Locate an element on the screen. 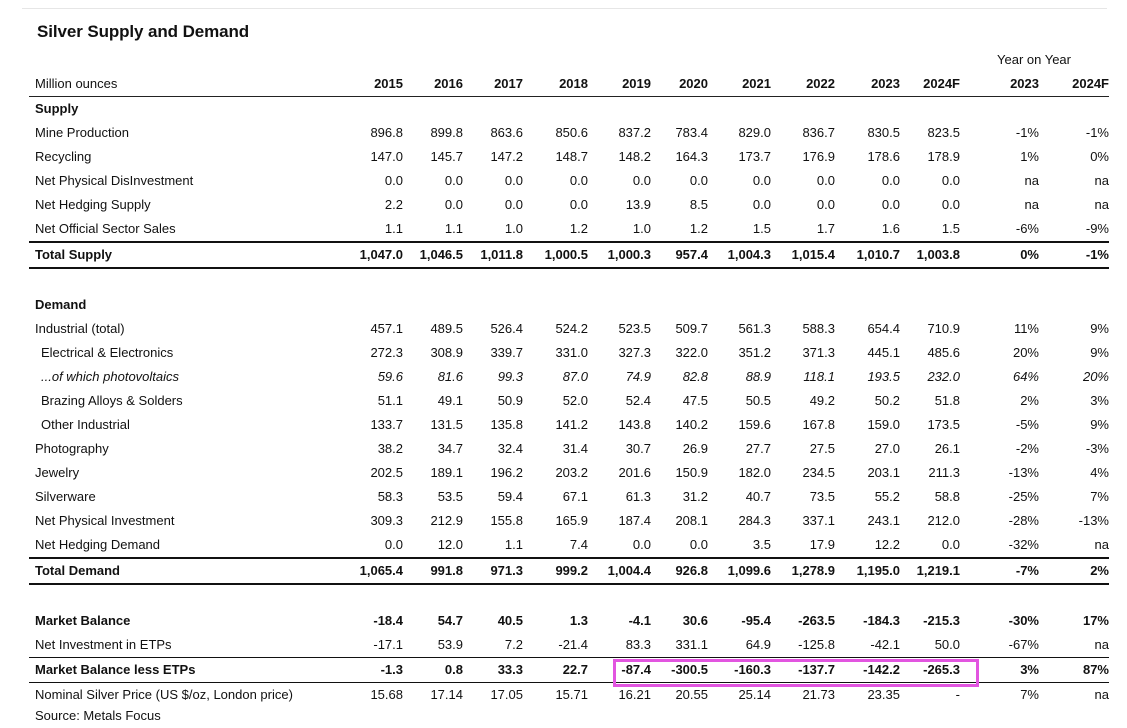 This screenshot has height=728, width=1127. spacer-cell is located at coordinates (569, 280).